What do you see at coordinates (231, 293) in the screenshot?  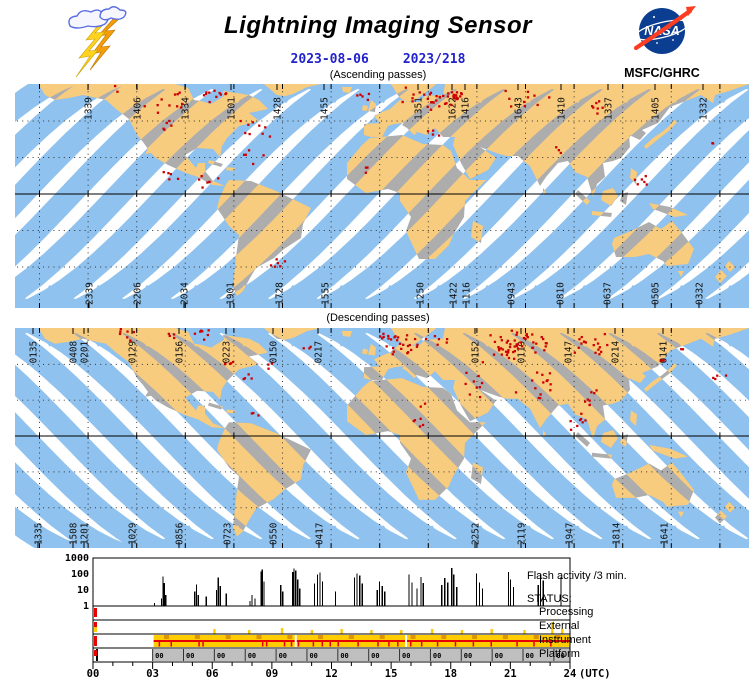 I see `svg-text: 1901` at bounding box center [231, 293].